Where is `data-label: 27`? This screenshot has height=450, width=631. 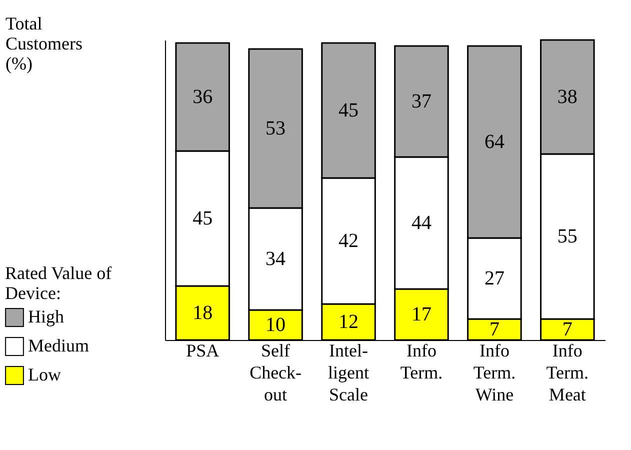
data-label: 27 is located at coordinates (494, 279).